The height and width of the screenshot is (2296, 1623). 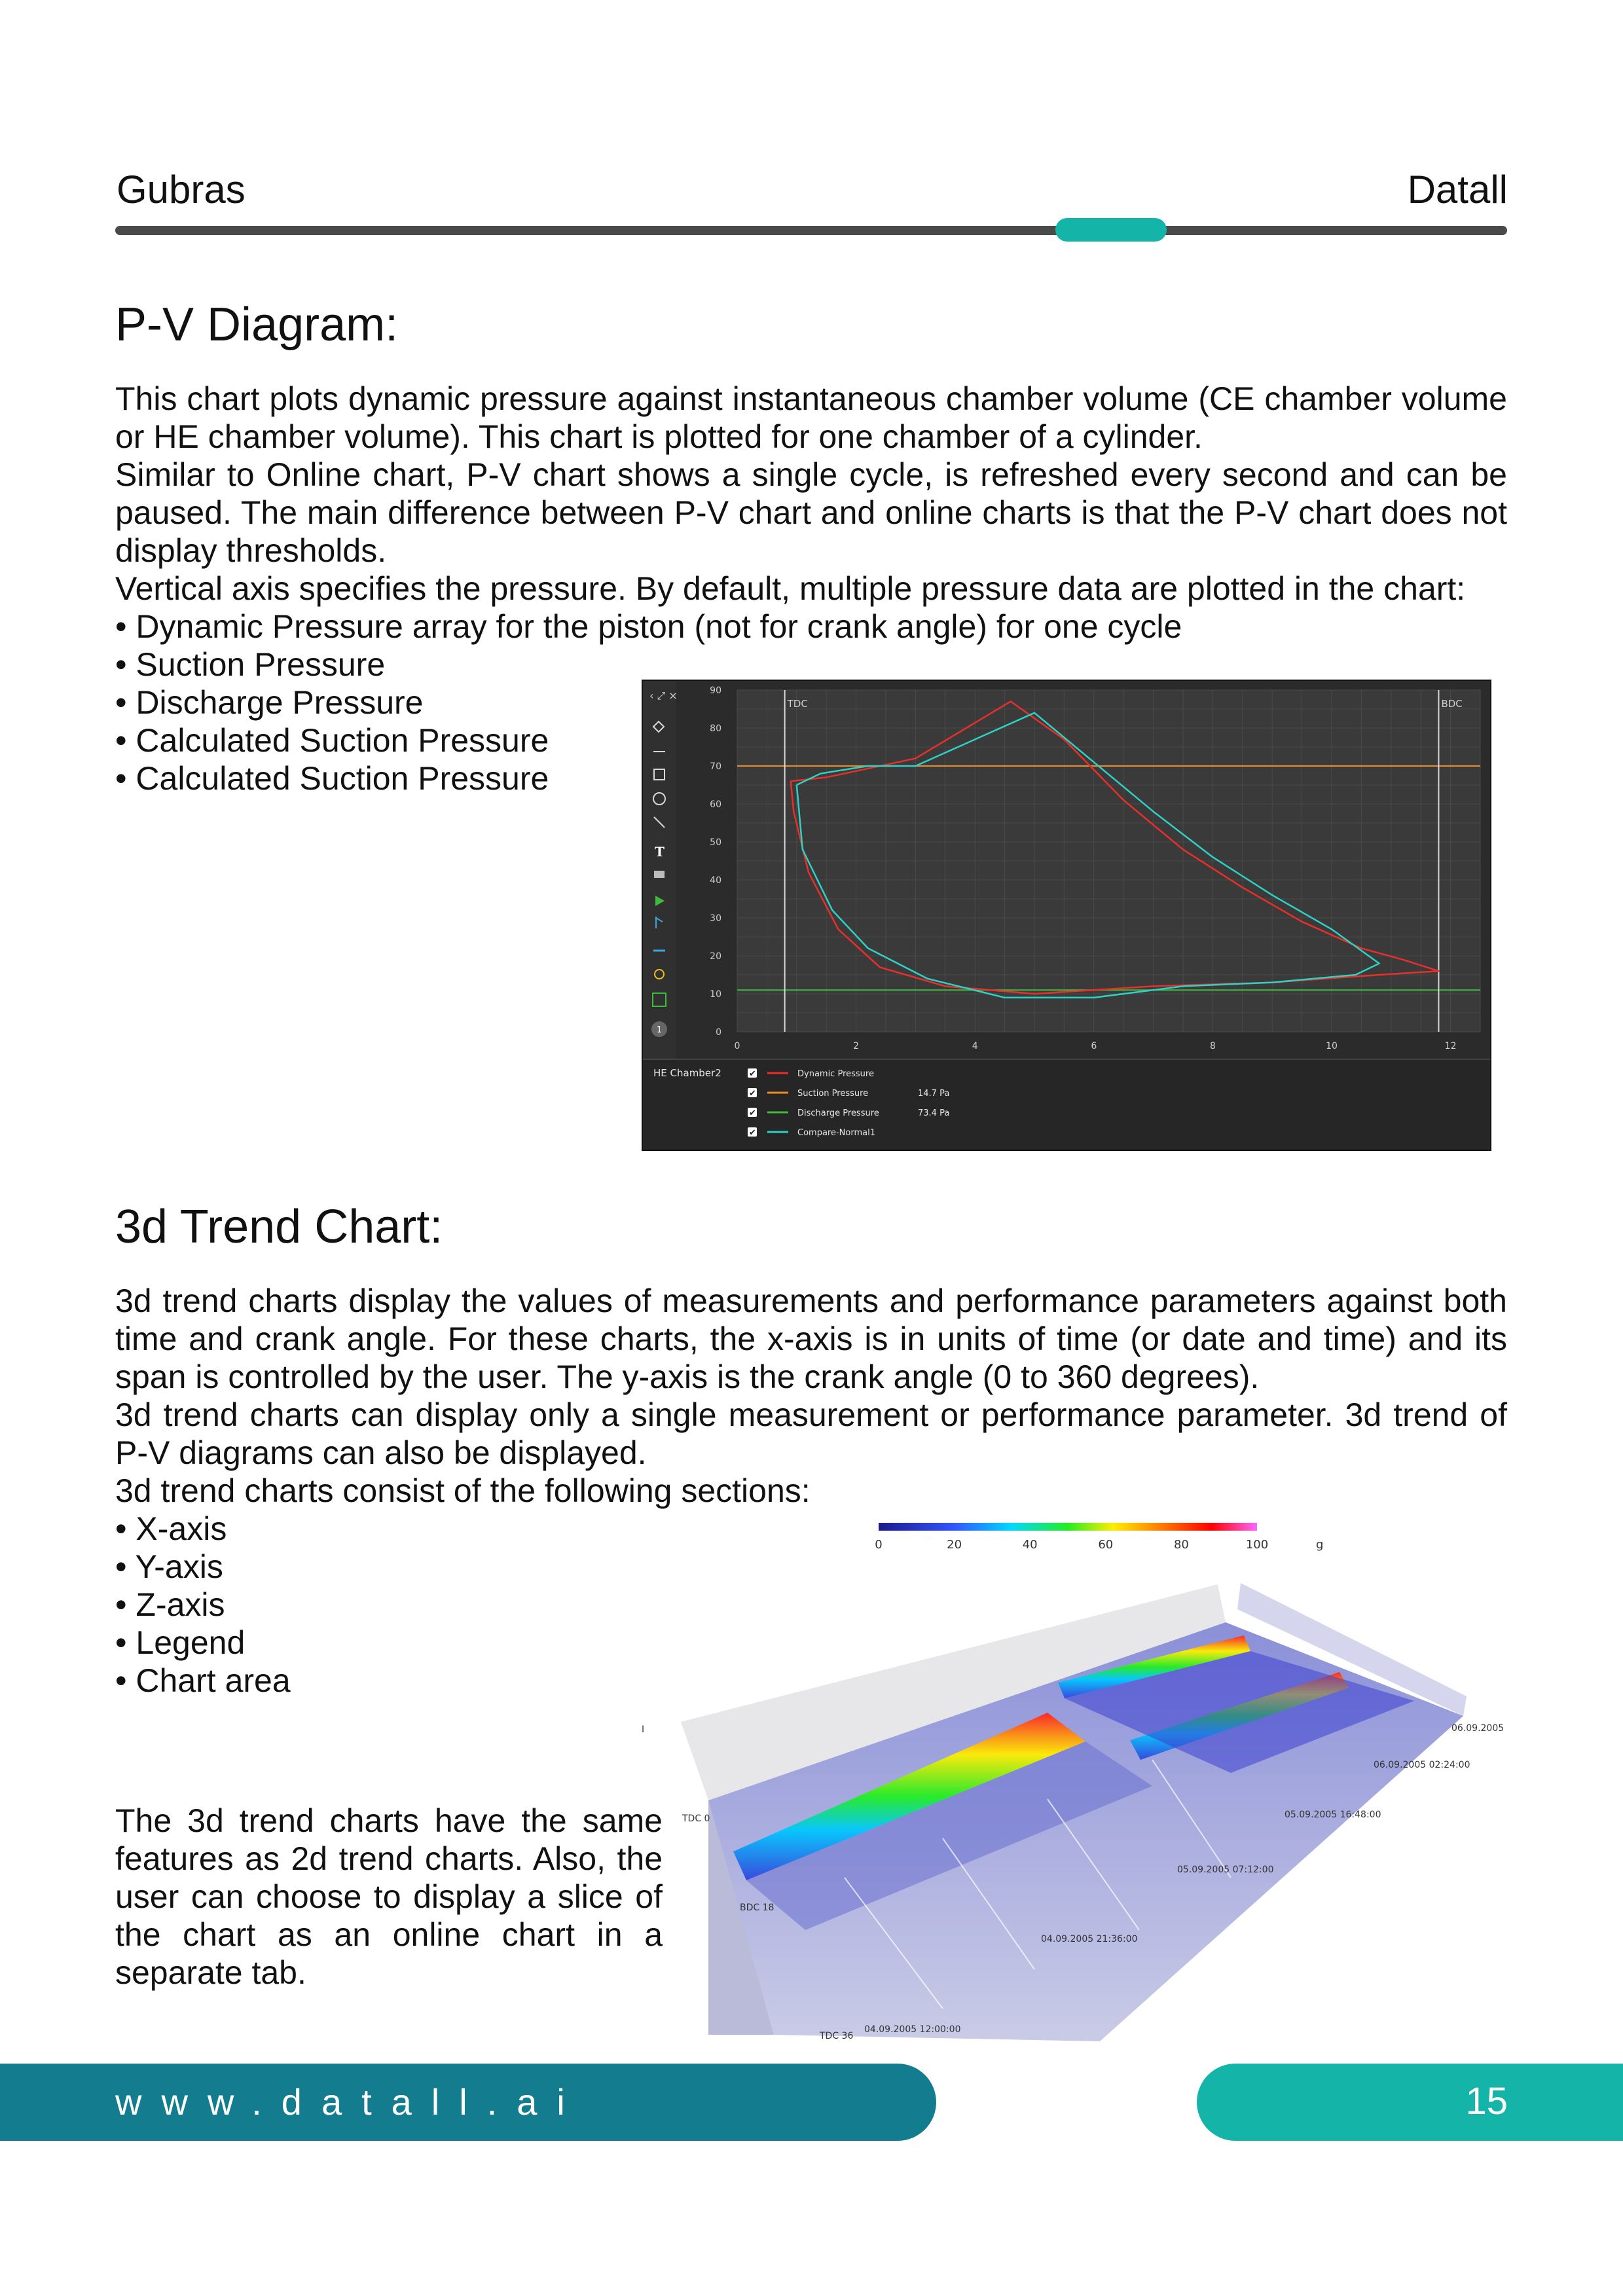 I want to click on pv-grid, so click(x=1109, y=860).